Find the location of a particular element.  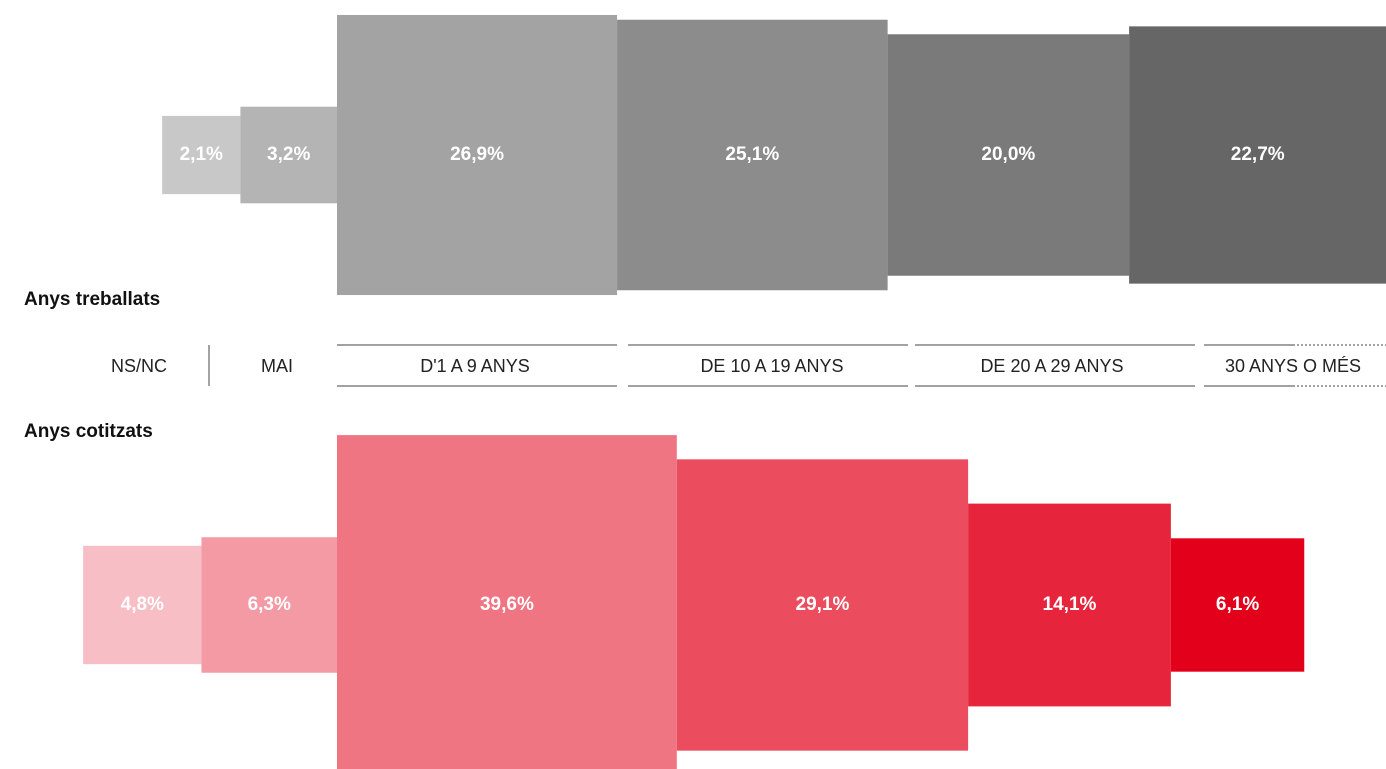

category-label: NS/NC is located at coordinates (139, 366).